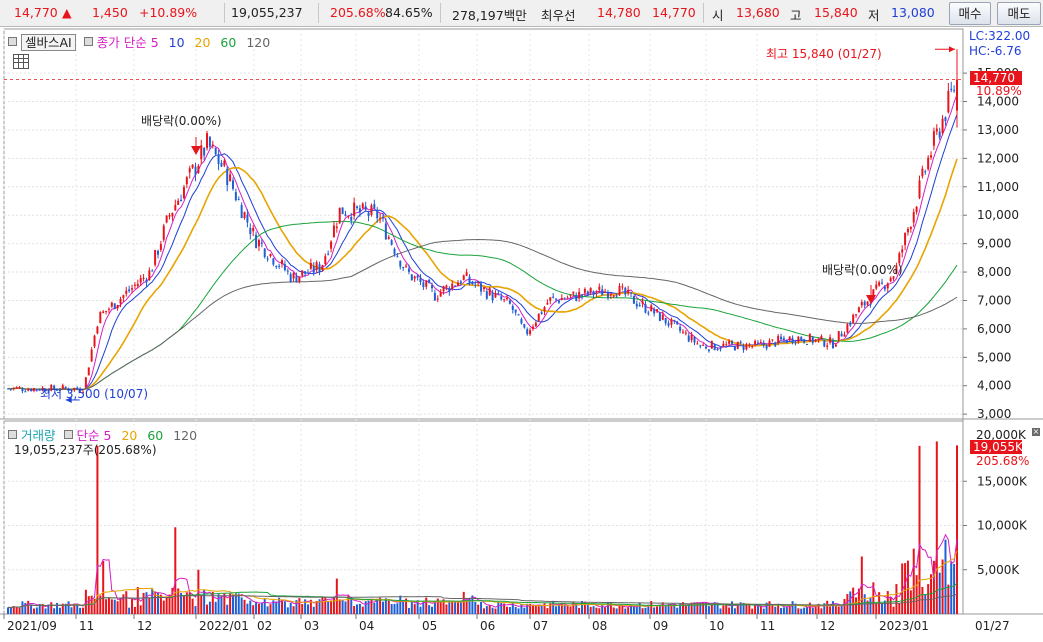 The image size is (1043, 642). What do you see at coordinates (1036, 431) in the screenshot?
I see `close-icon: ×` at bounding box center [1036, 431].